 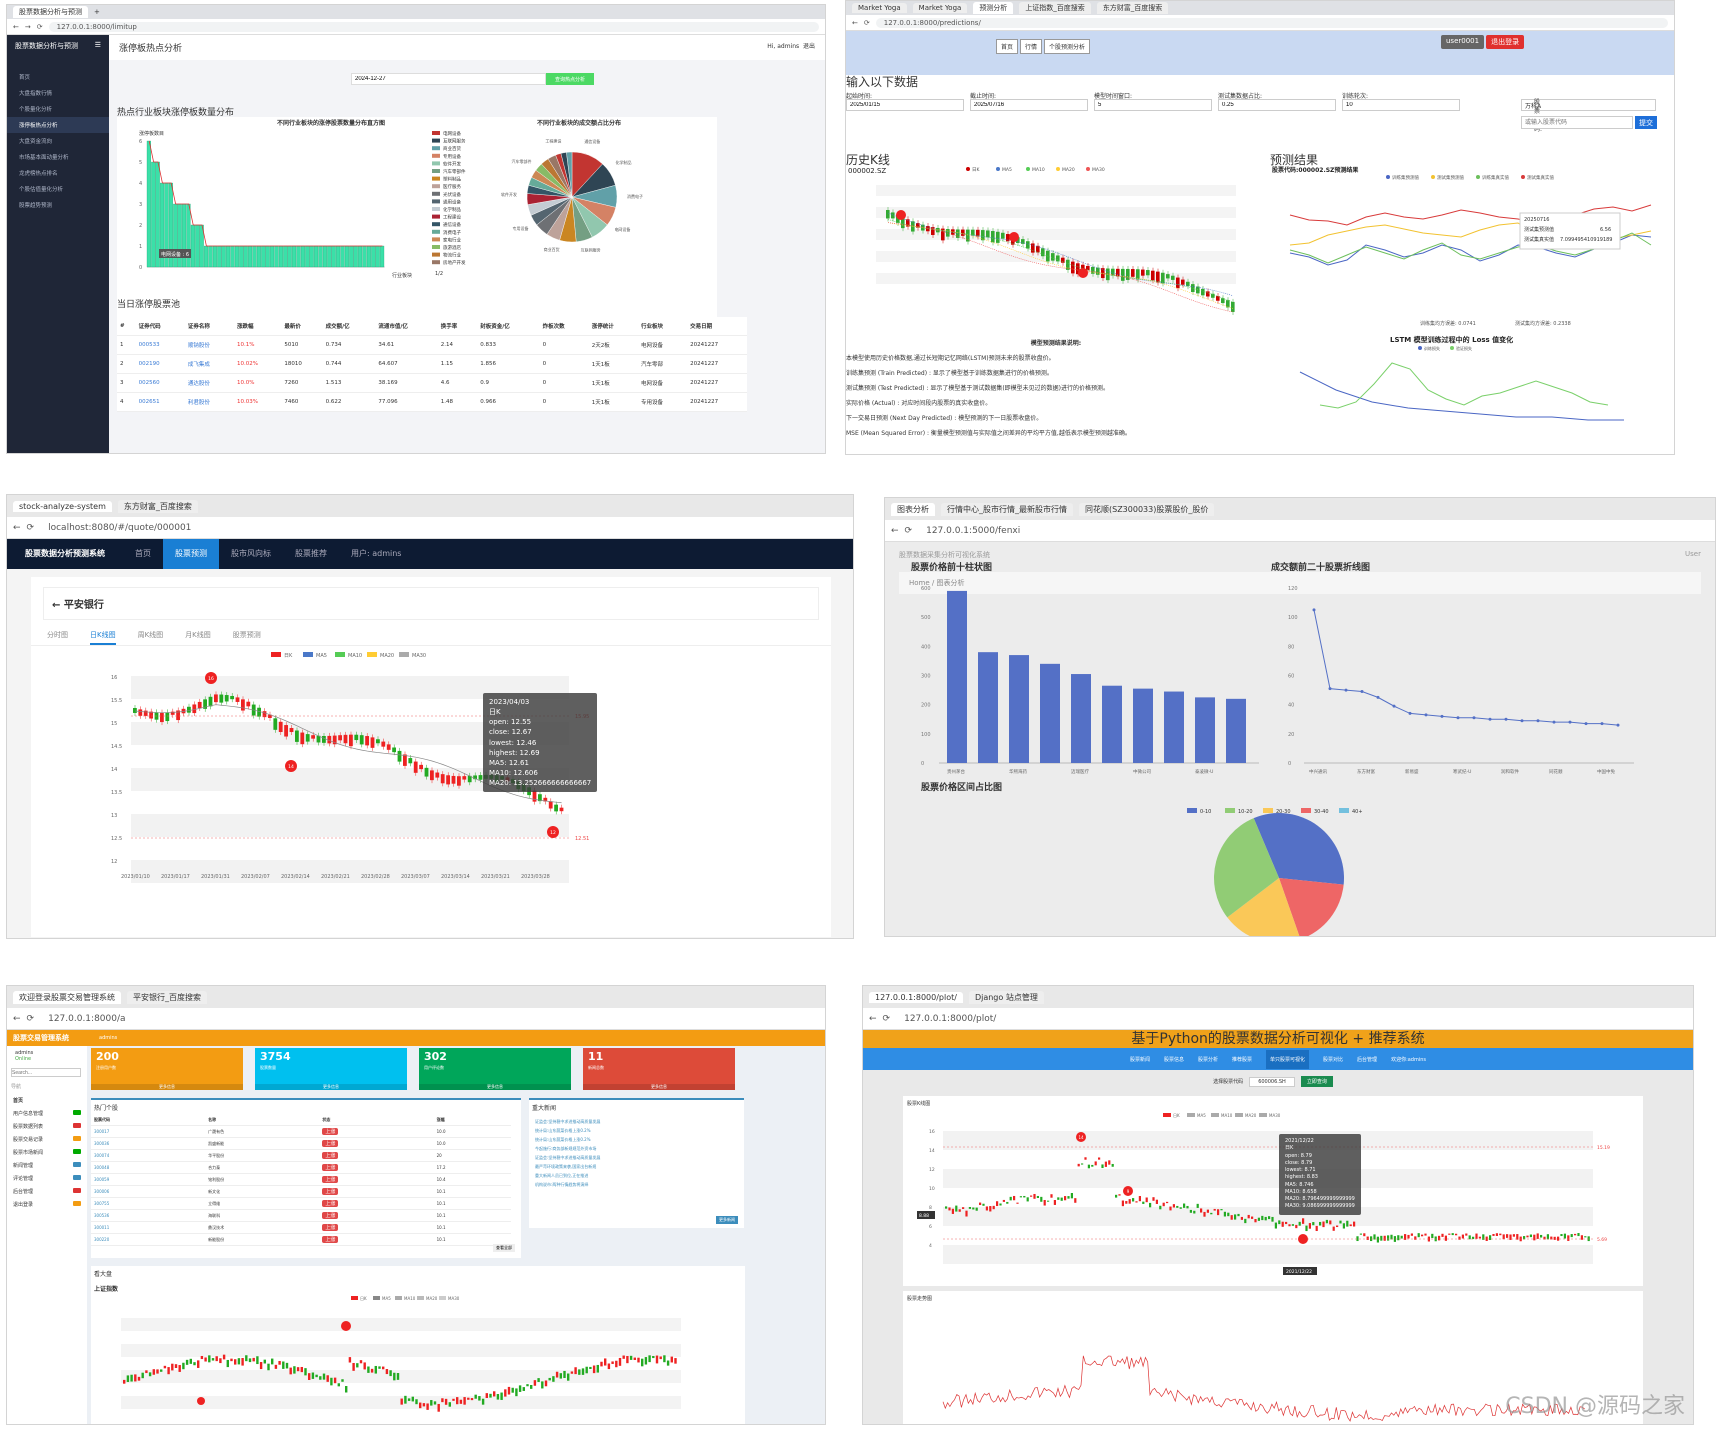 What do you see at coordinates (1081, 1137) in the screenshot?
I see `kline-marker` at bounding box center [1081, 1137].